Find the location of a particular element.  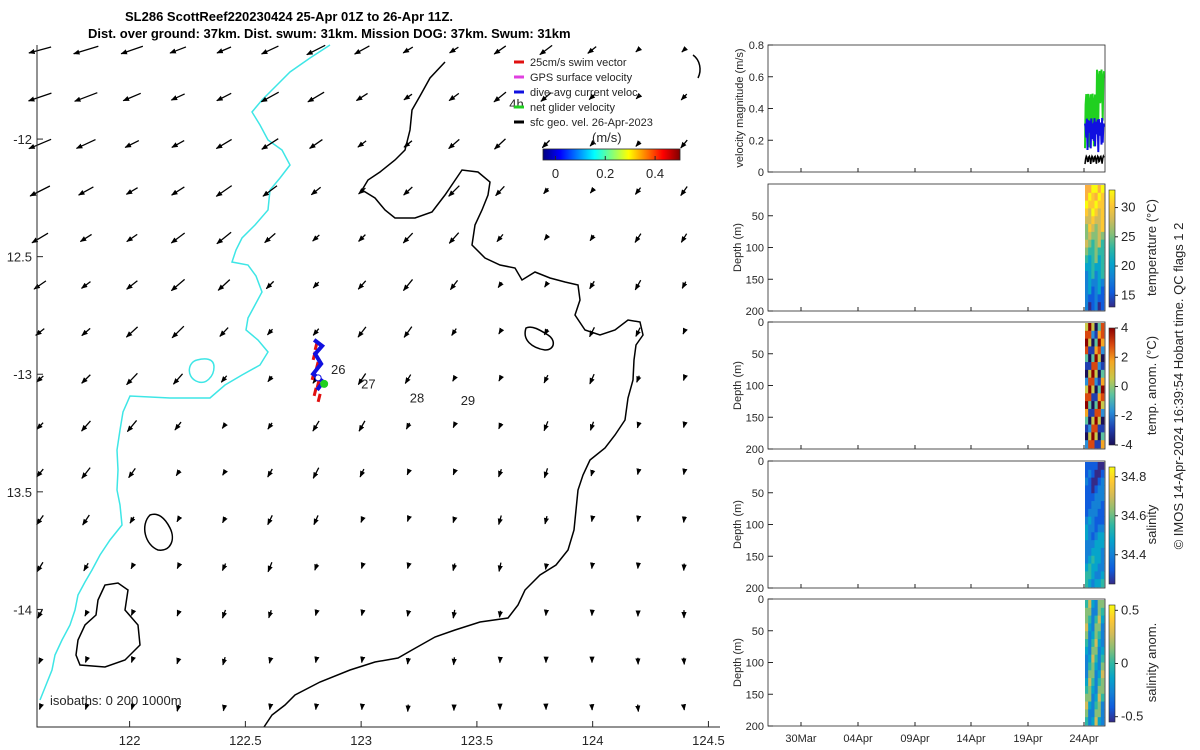

colorbar-tick-label: -0.5 is located at coordinates (1132, 716).